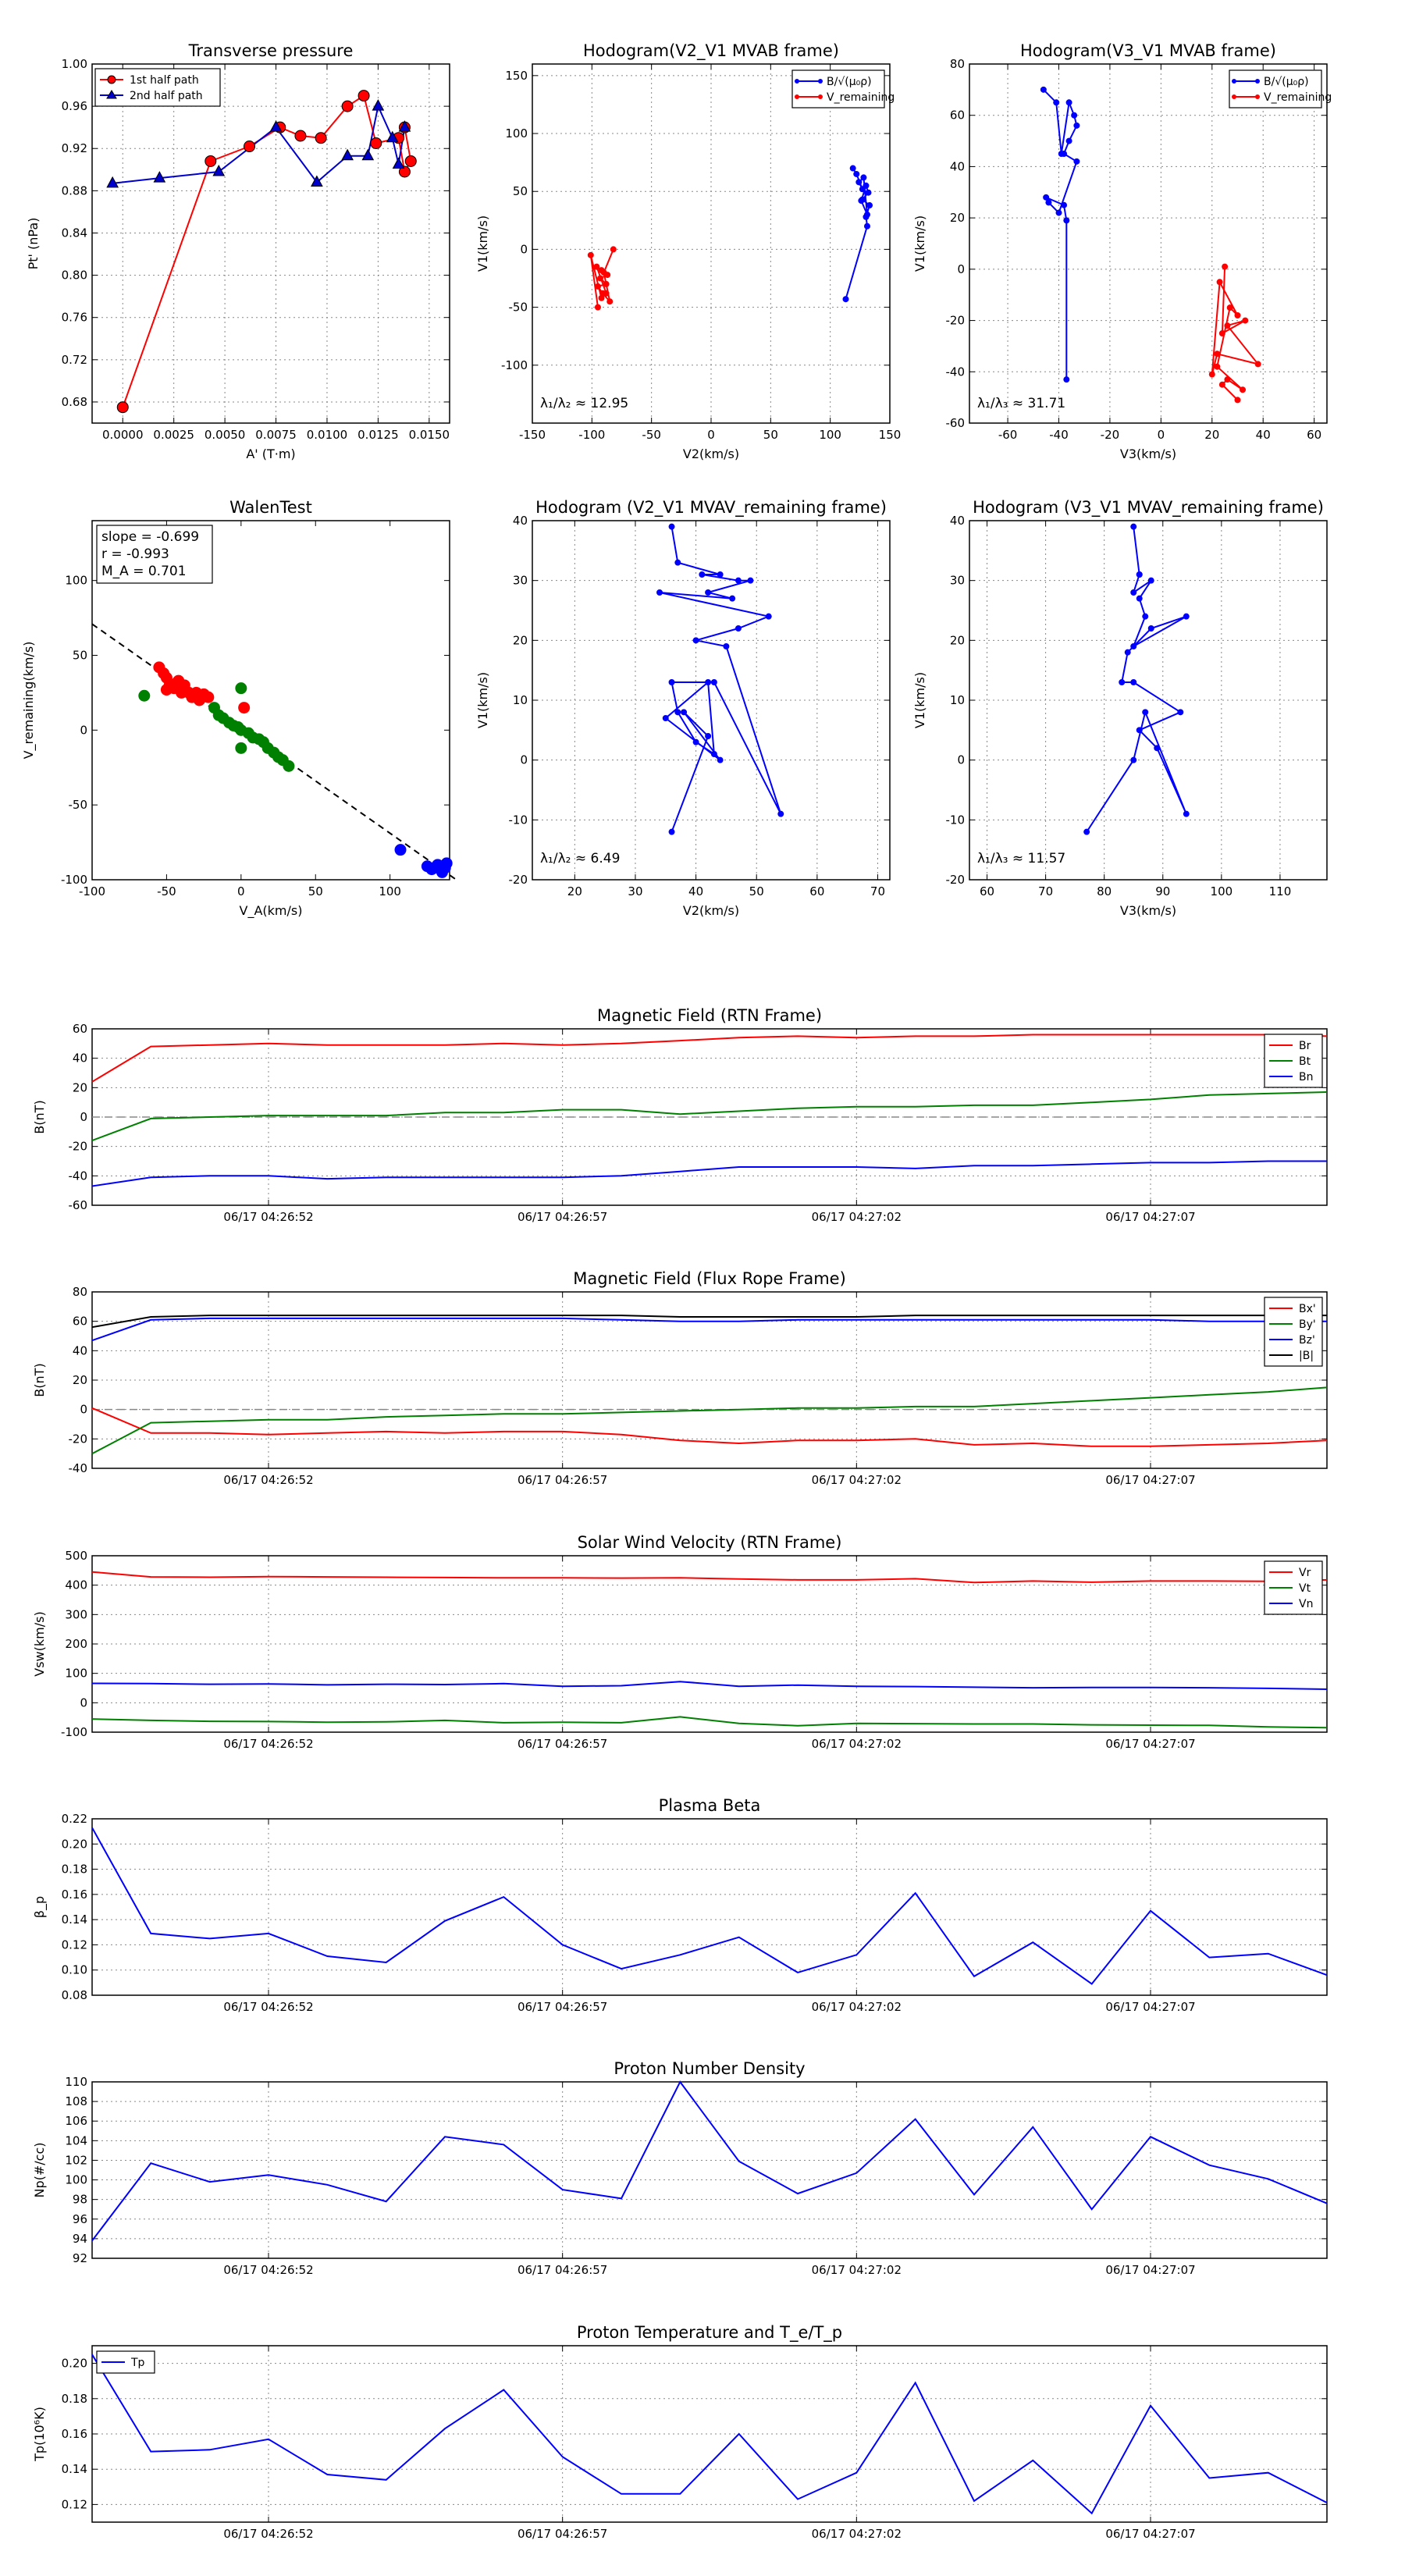 The width and height of the screenshot is (1405, 2576). Describe the element at coordinates (711, 435) in the screenshot. I see `x-tick-label: 0` at that location.